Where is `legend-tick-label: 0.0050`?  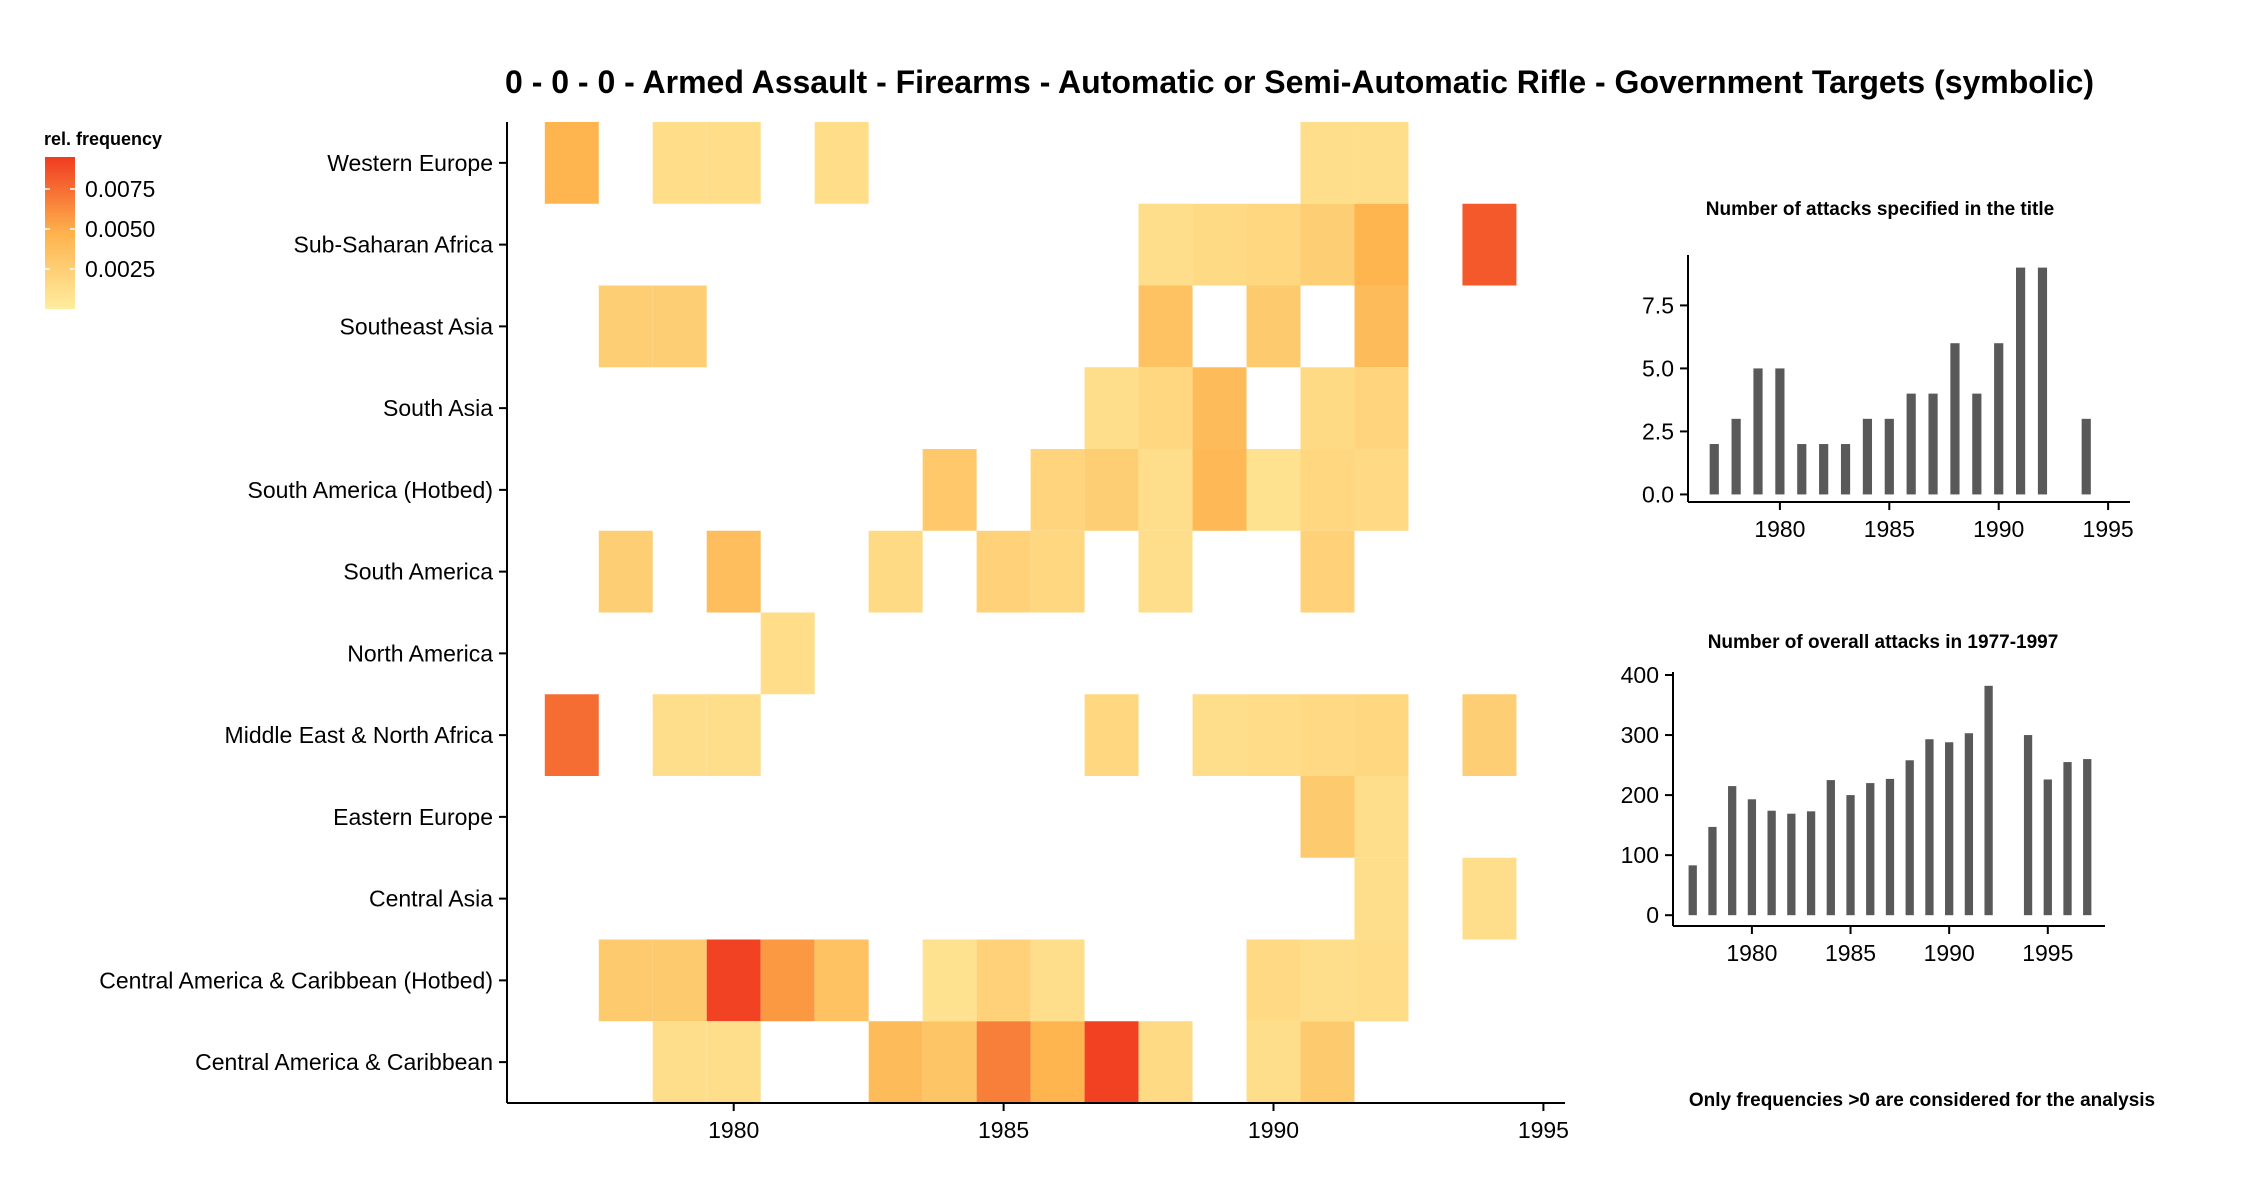
legend-tick-label: 0.0050 is located at coordinates (120, 229).